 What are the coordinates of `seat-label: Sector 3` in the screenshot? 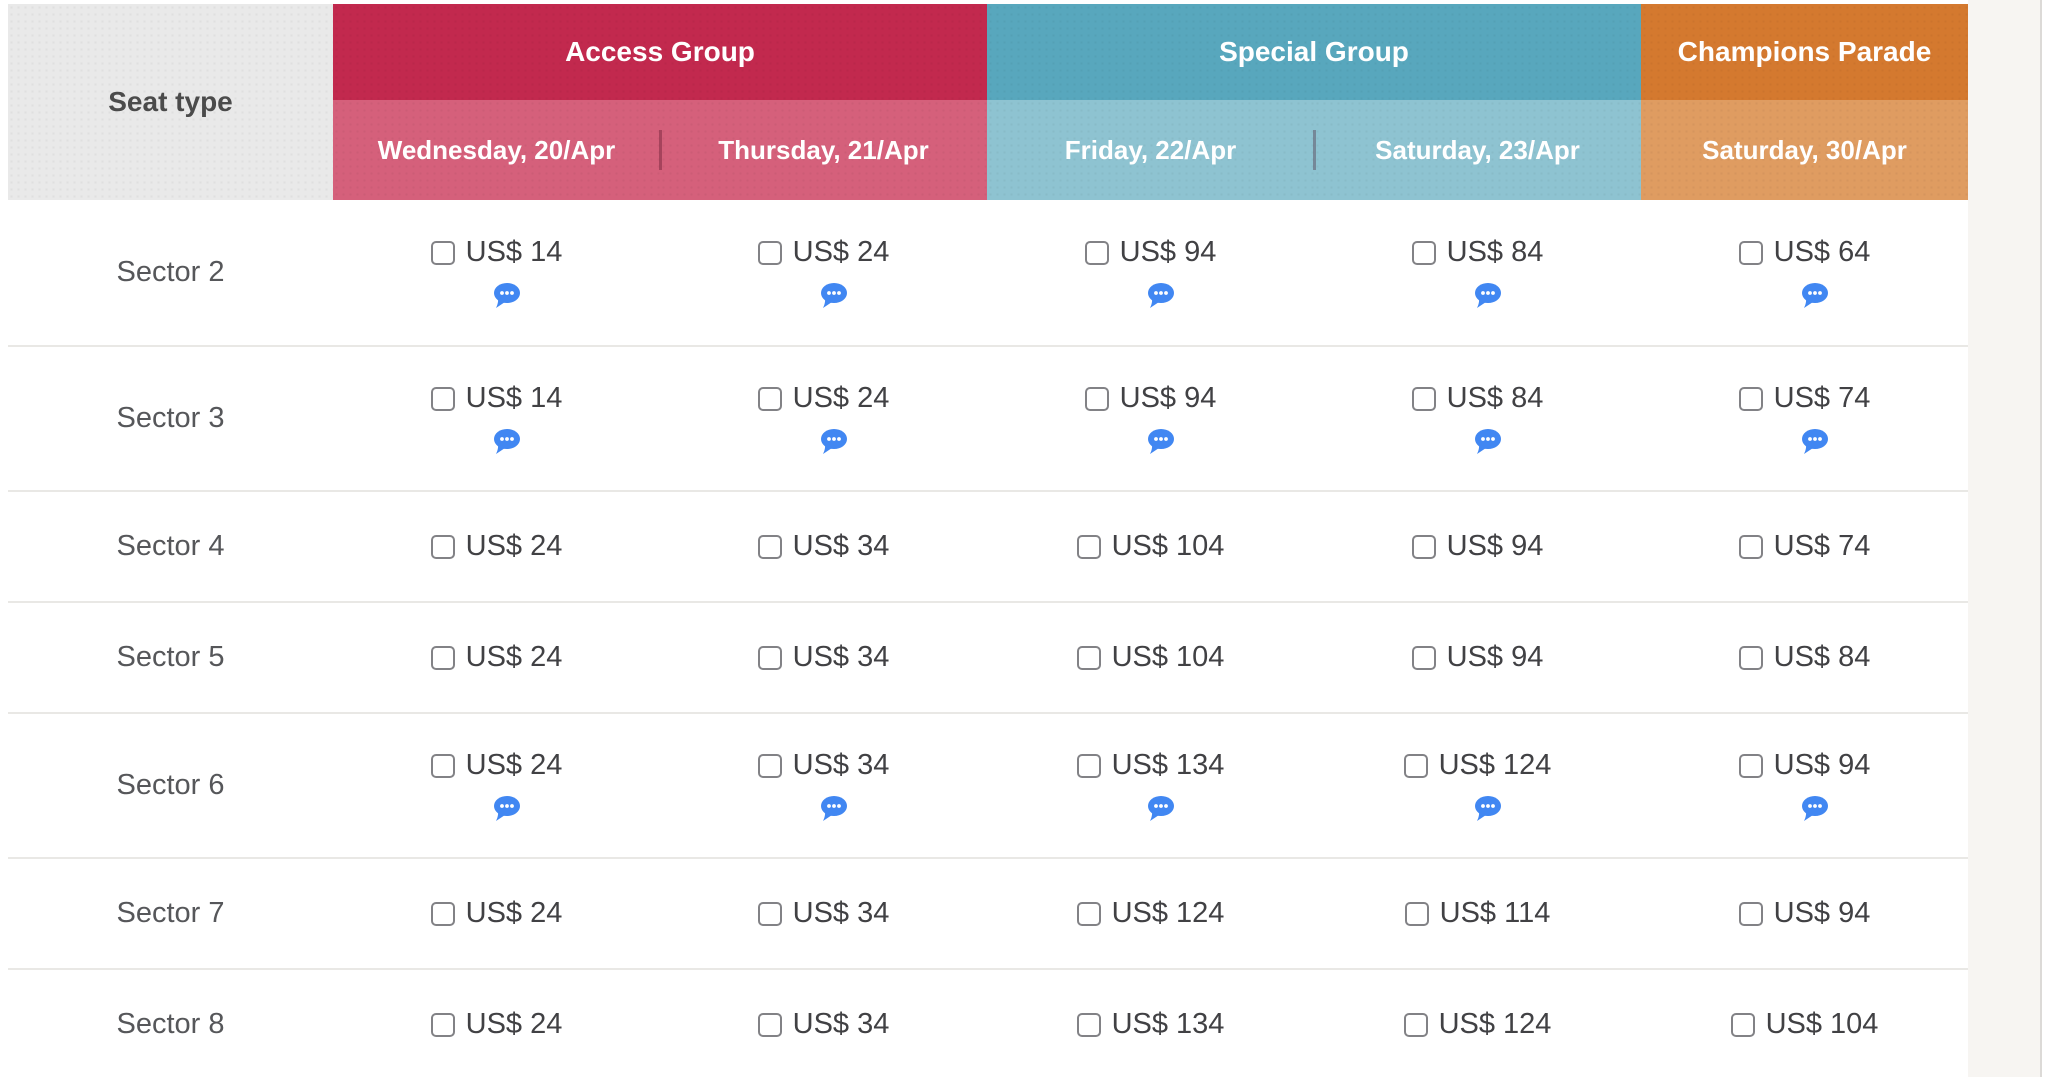 It's located at (170, 418).